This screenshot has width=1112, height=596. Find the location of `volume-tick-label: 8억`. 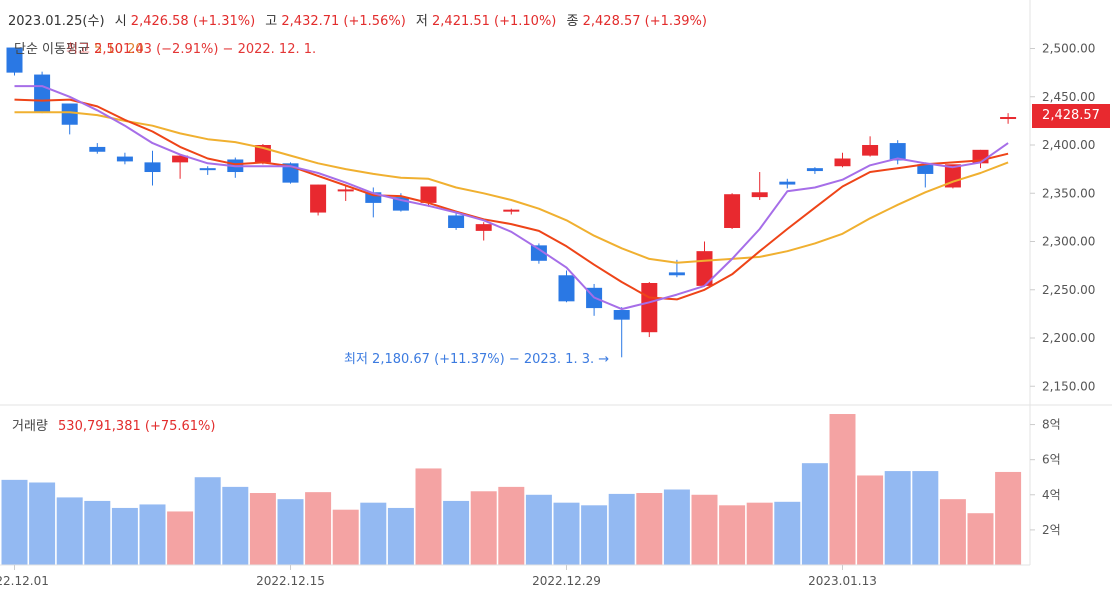

volume-tick-label: 8억 is located at coordinates (1051, 425).